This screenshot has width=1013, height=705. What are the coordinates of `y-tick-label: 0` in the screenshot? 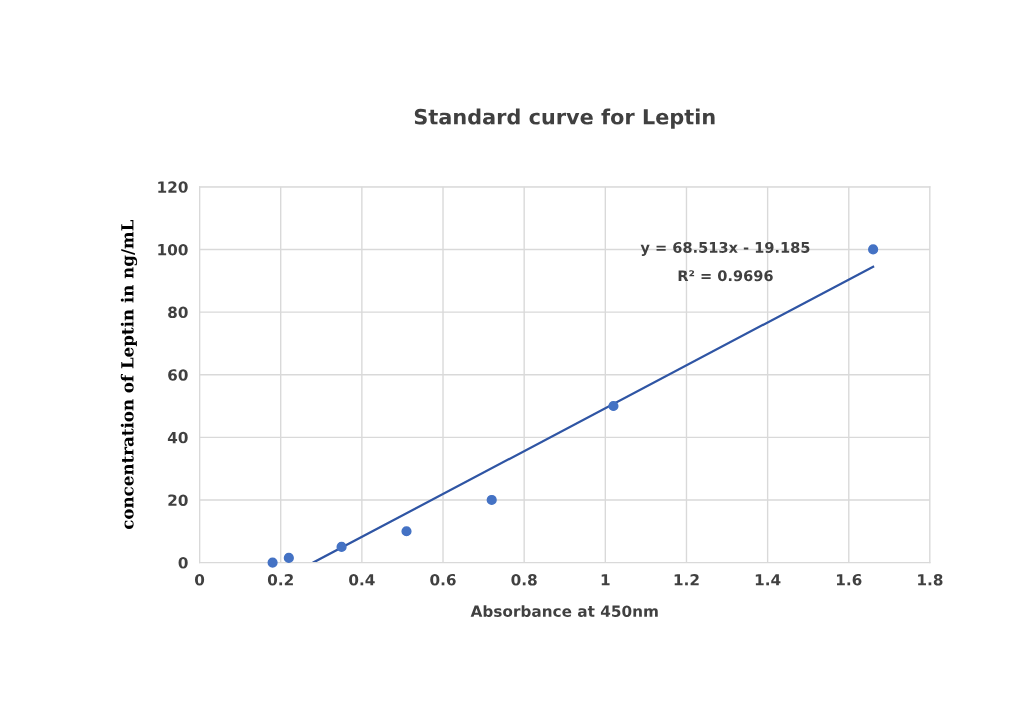 It's located at (183, 563).